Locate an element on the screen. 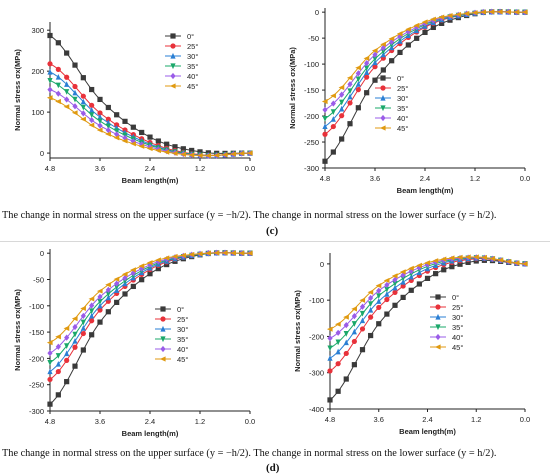 The width and height of the screenshot is (550, 475). legend-label: 25° is located at coordinates (192, 46).